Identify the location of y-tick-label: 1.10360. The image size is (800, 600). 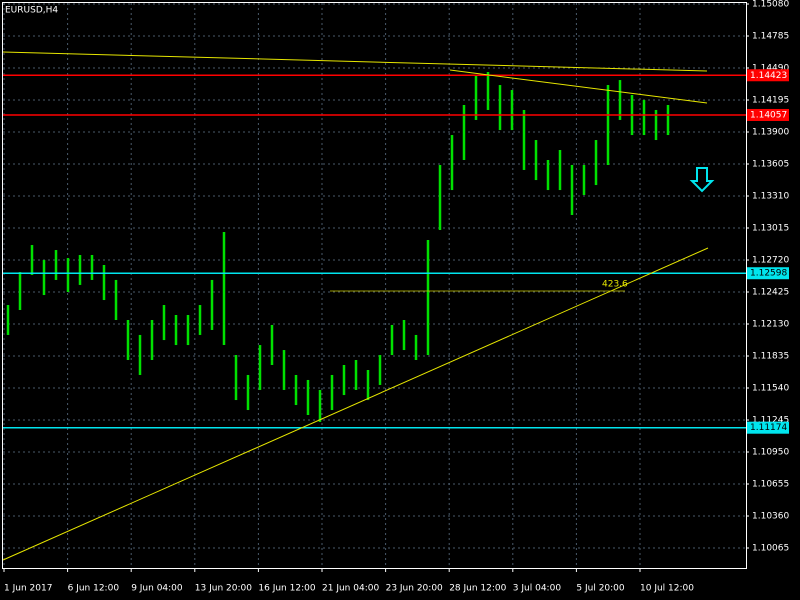
(770, 517).